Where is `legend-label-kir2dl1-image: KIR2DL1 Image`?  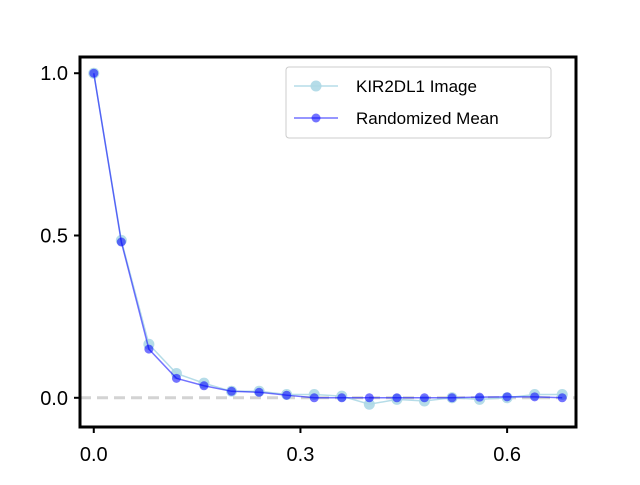
legend-label-kir2dl1-image: KIR2DL1 Image is located at coordinates (416, 86).